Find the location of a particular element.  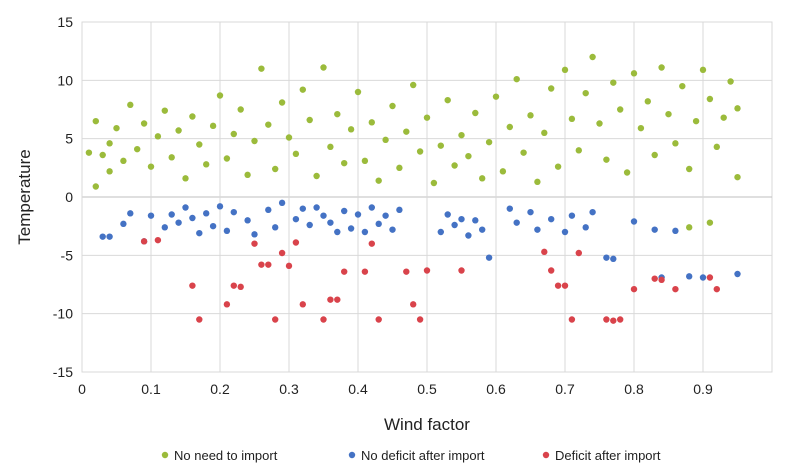

legend-label: No need to import is located at coordinates (226, 455).